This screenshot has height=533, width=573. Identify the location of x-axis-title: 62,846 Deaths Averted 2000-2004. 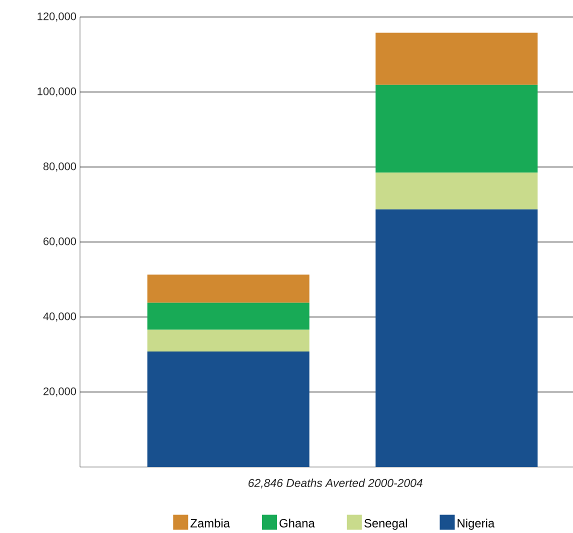
(335, 483).